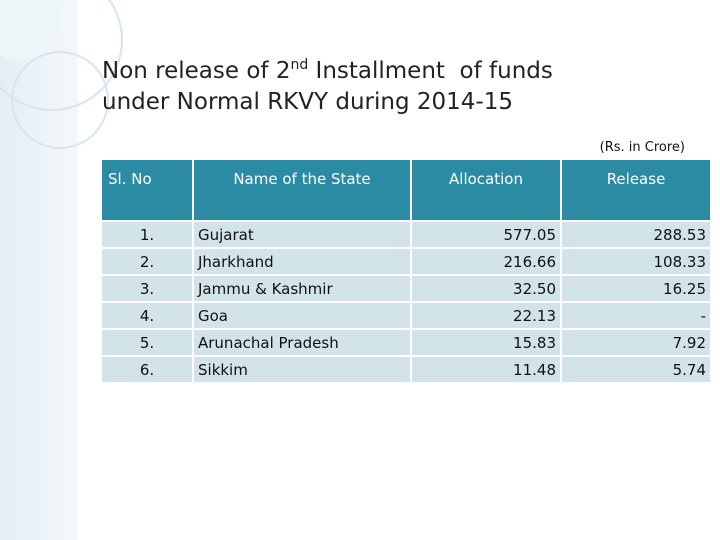  I want to click on table-cell: 5., so click(147, 342).